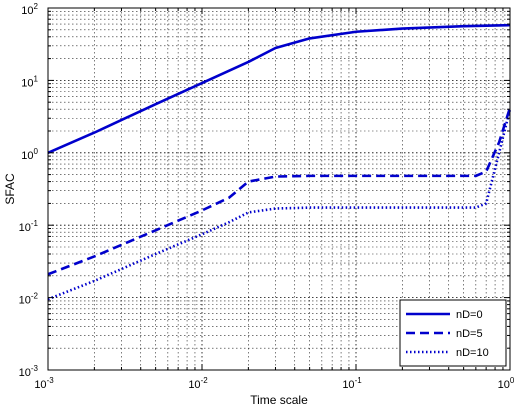 This screenshot has height=414, width=520. Describe the element at coordinates (198, 383) in the screenshot. I see `x-tick-label: 10⁻²` at that location.